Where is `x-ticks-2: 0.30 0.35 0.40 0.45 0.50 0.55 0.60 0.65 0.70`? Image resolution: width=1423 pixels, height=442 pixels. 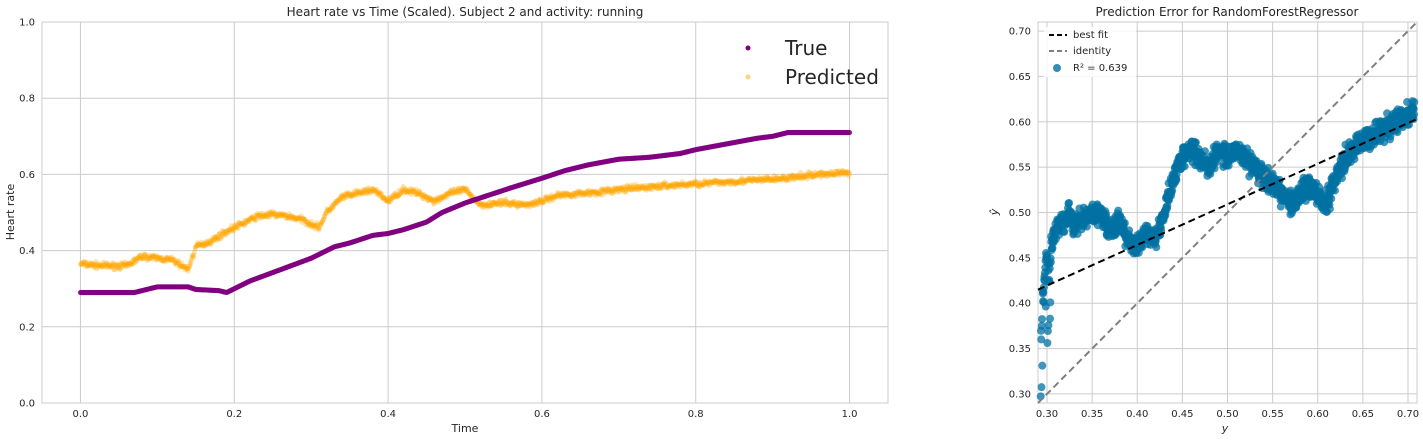
x-ticks-2: 0.30 0.35 0.40 0.45 0.50 0.55 0.60 0.65 0.70 is located at coordinates (1227, 414).